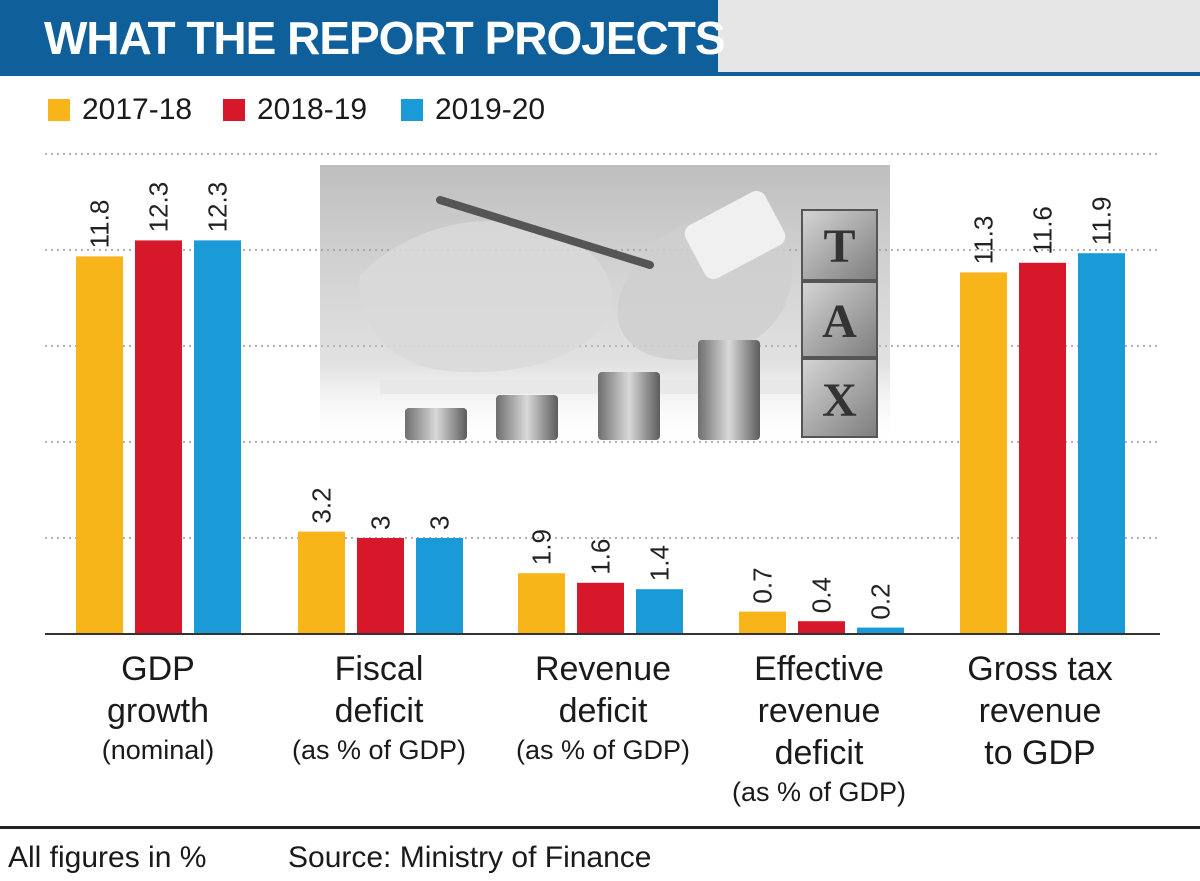  What do you see at coordinates (819, 669) in the screenshot?
I see `category-label-main-line: Effective` at bounding box center [819, 669].